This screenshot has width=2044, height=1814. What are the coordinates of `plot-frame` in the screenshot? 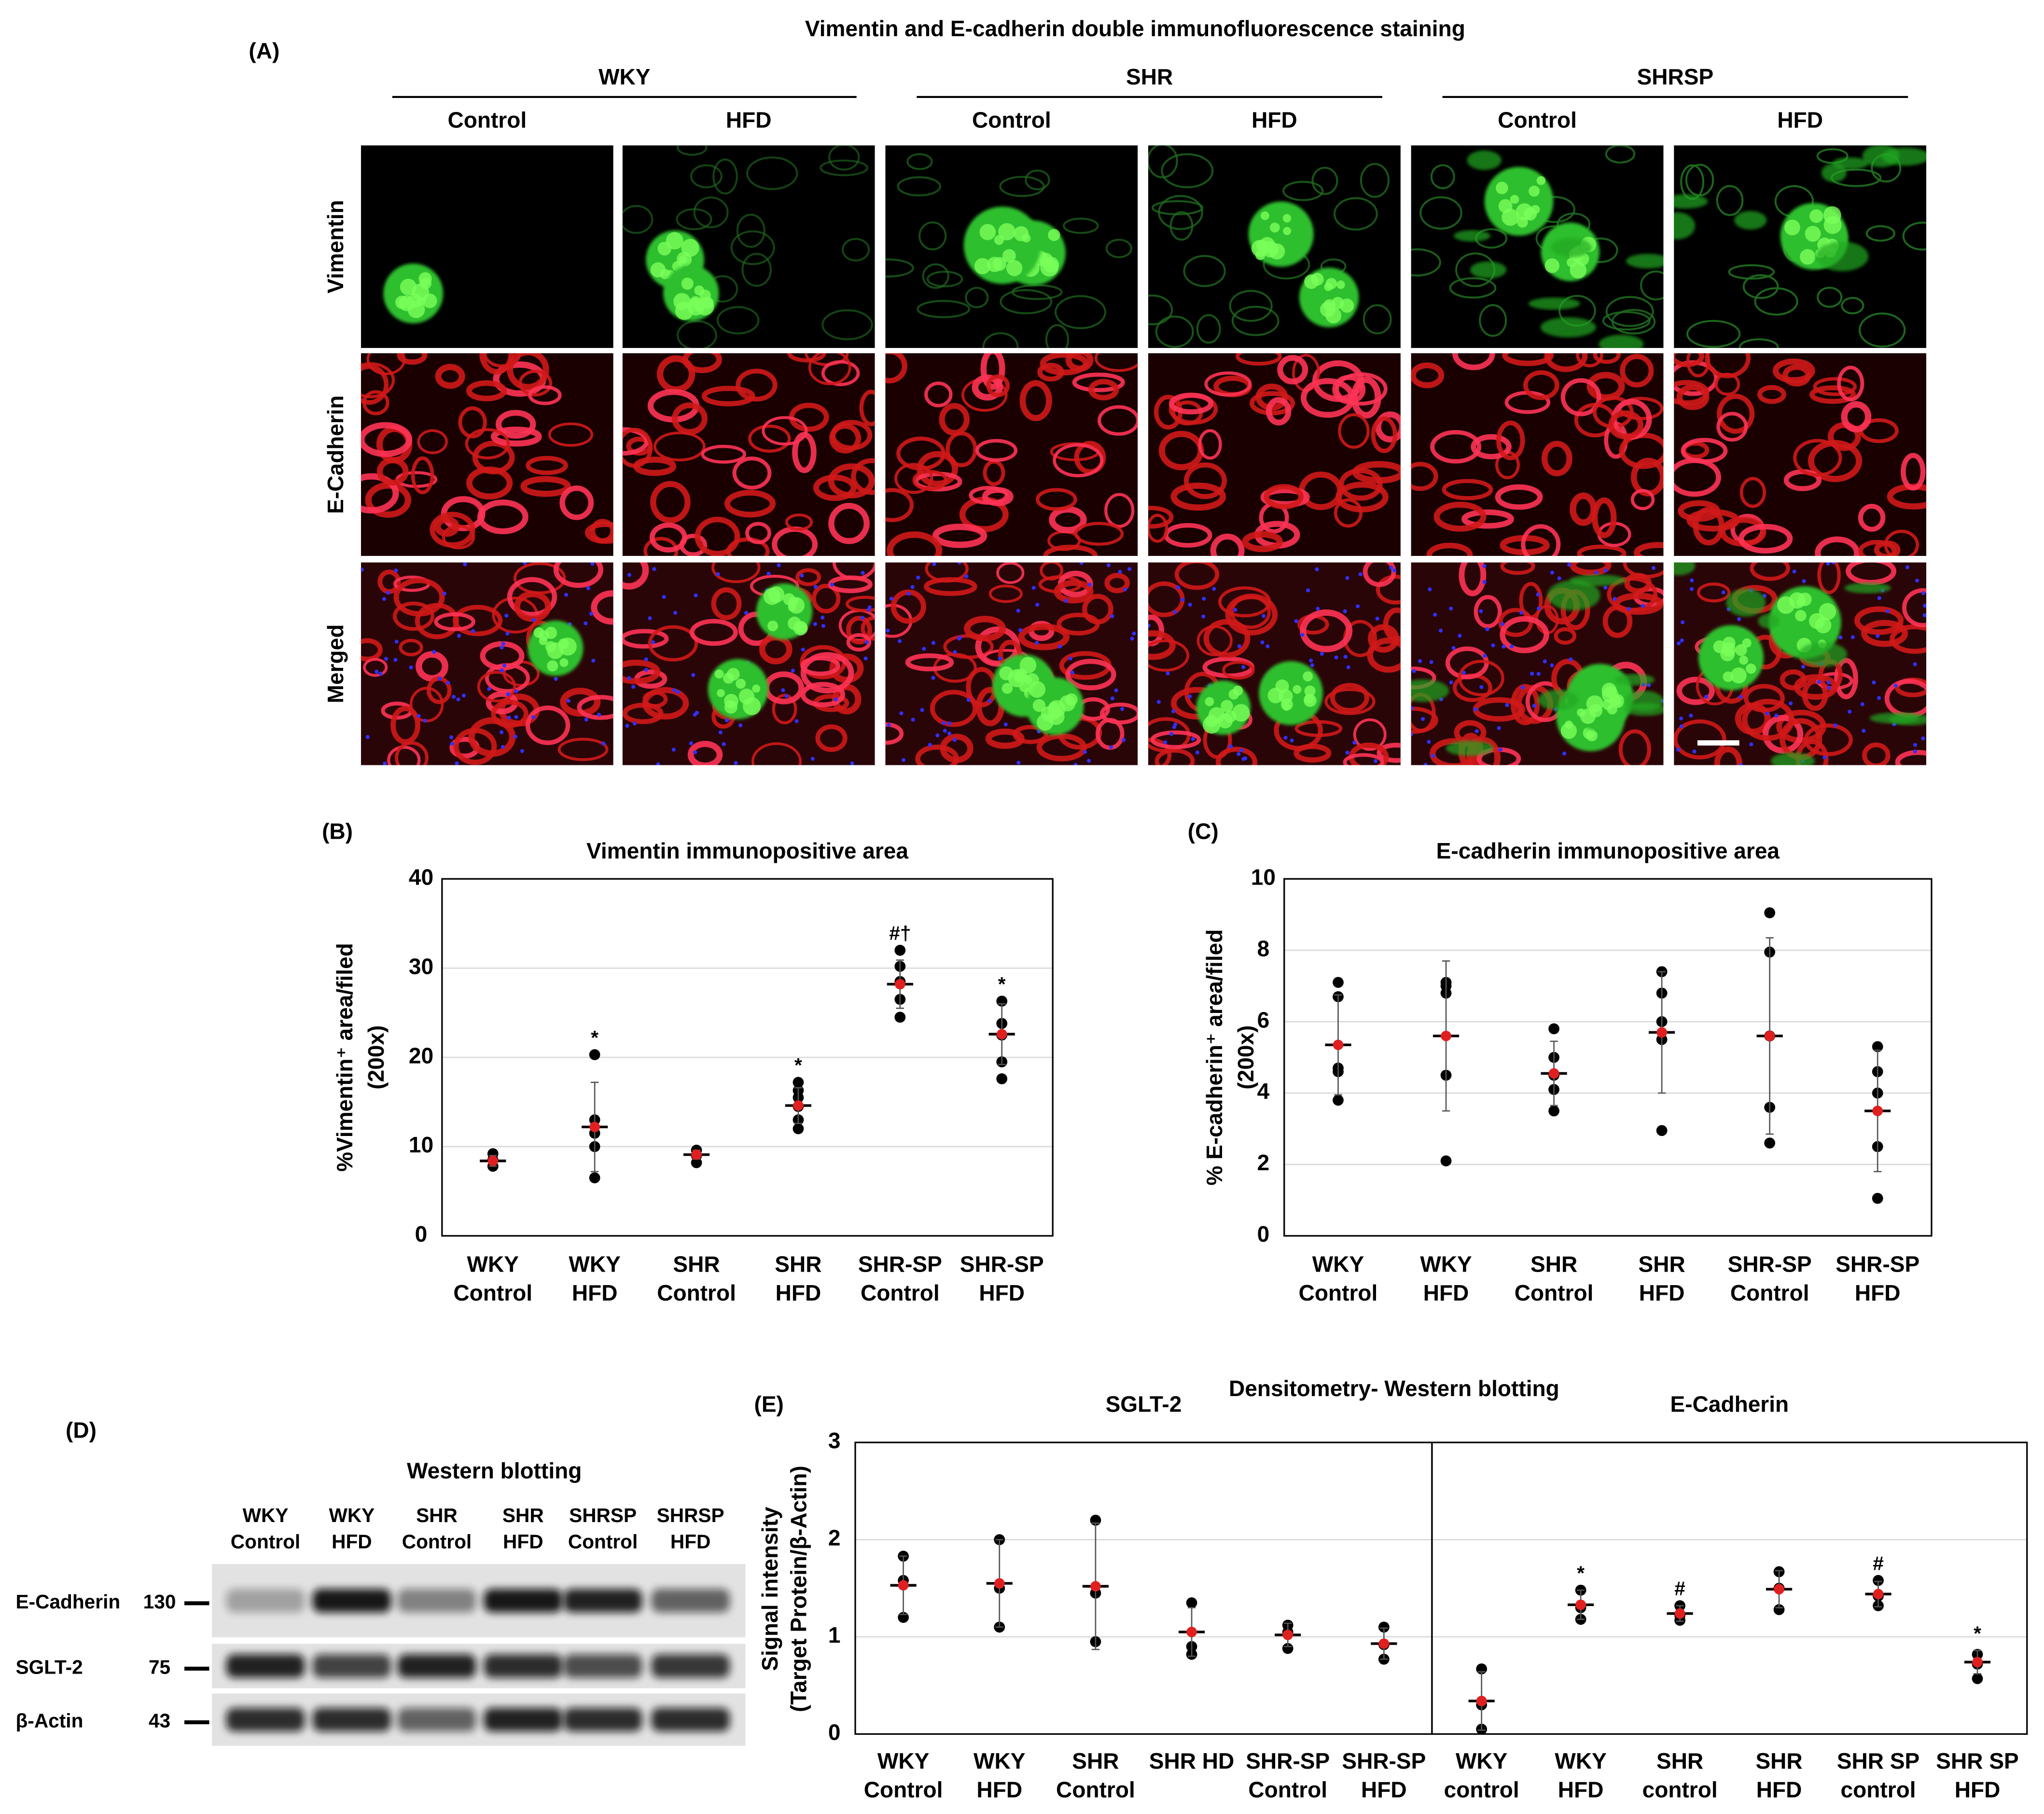 It's located at (1144, 1588).